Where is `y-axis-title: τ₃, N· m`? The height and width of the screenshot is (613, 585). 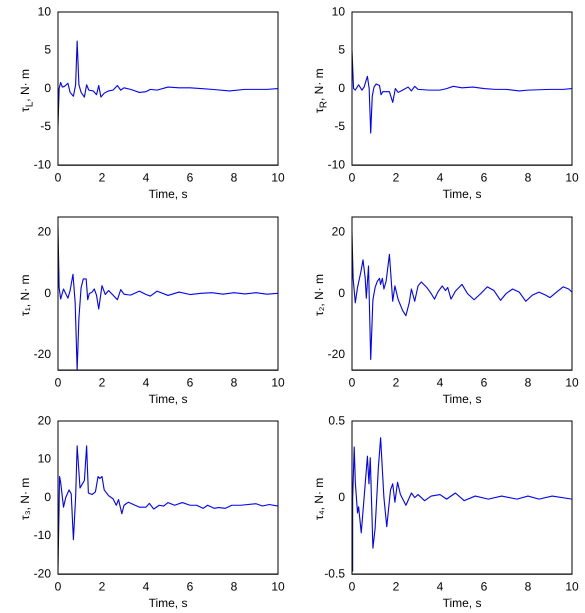
y-axis-title: τ₃, N· m is located at coordinates (25, 499).